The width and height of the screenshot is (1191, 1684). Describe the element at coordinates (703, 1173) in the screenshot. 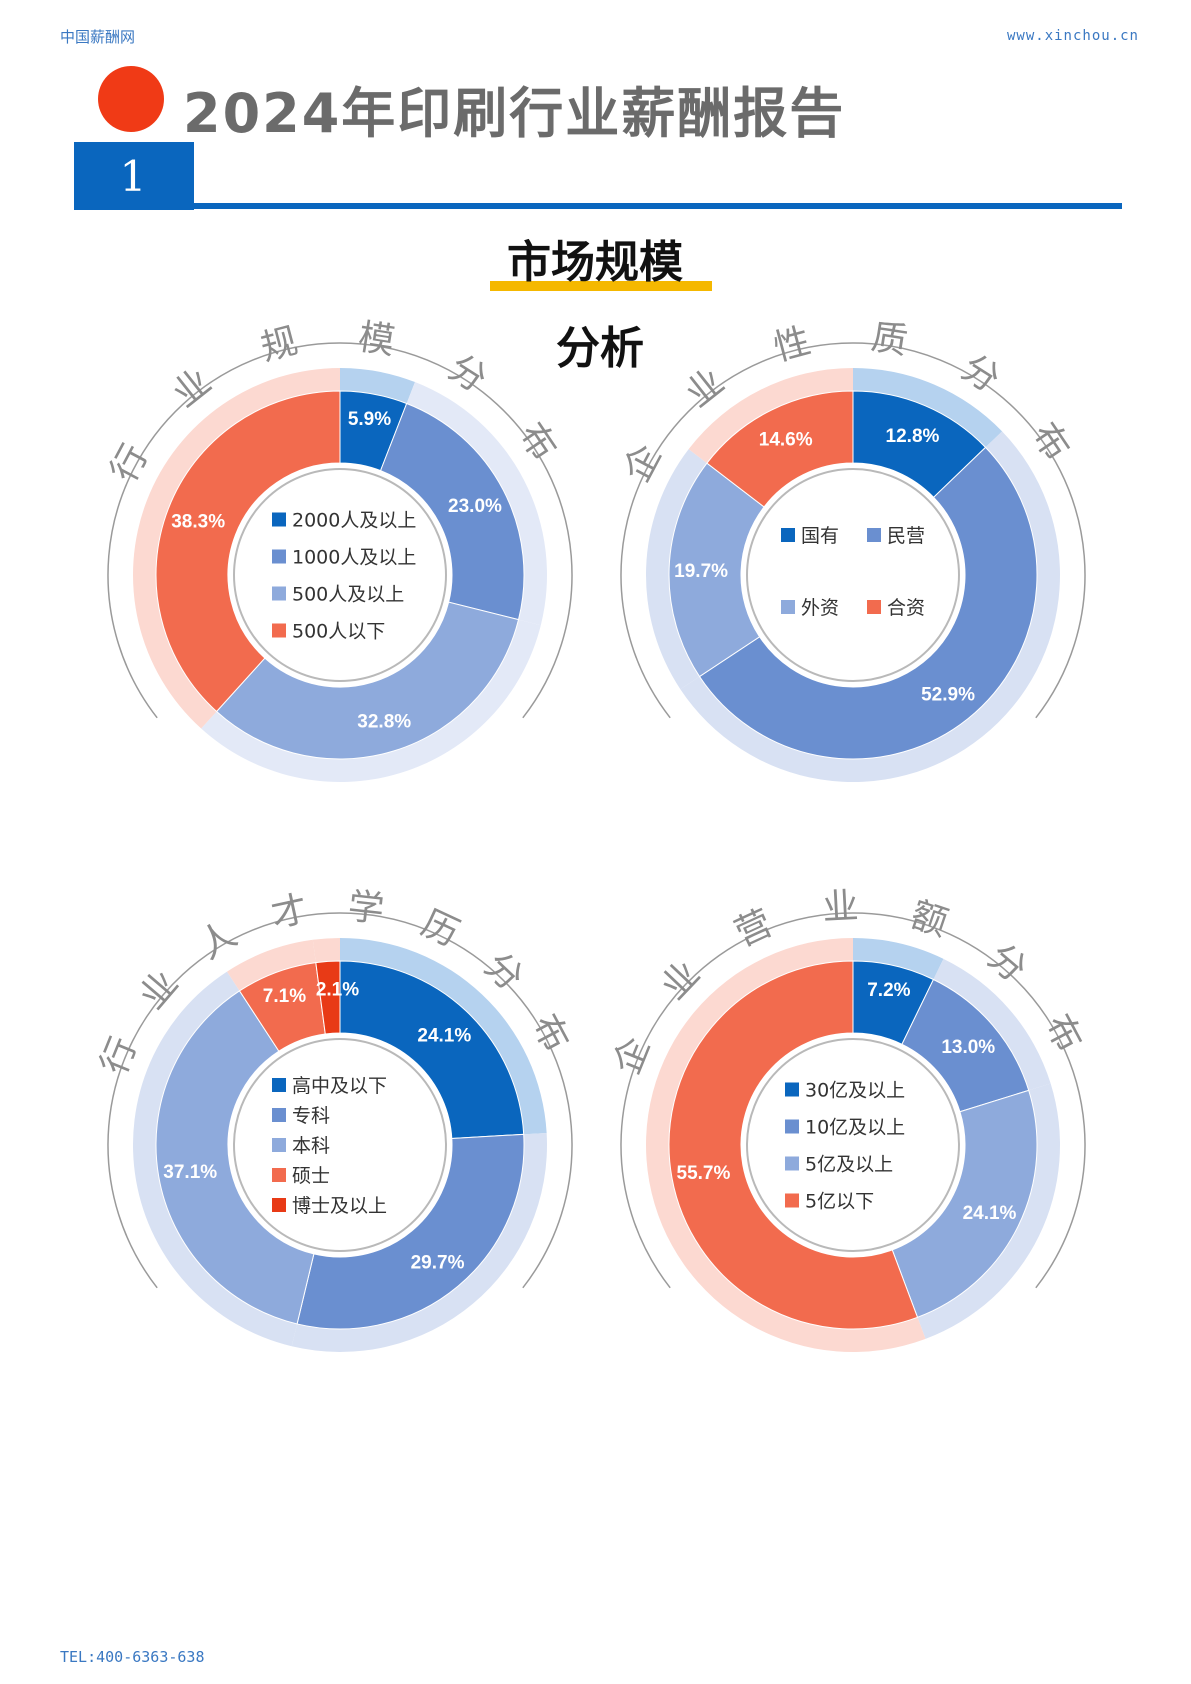

I see `data-label: 55.7%` at that location.